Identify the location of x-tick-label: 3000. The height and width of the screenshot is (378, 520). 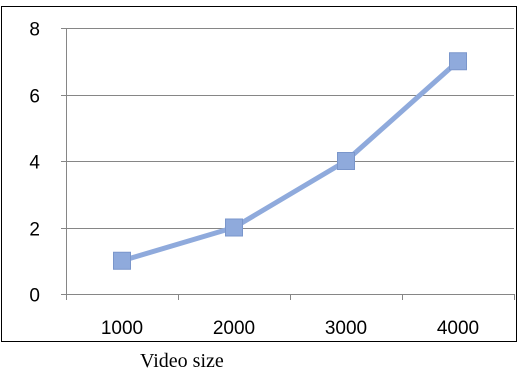
(346, 328).